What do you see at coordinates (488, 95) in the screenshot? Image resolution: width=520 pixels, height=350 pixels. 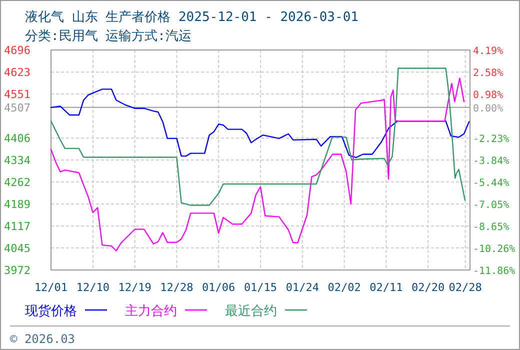 I see `y2-tick-label: 0.98%` at bounding box center [488, 95].